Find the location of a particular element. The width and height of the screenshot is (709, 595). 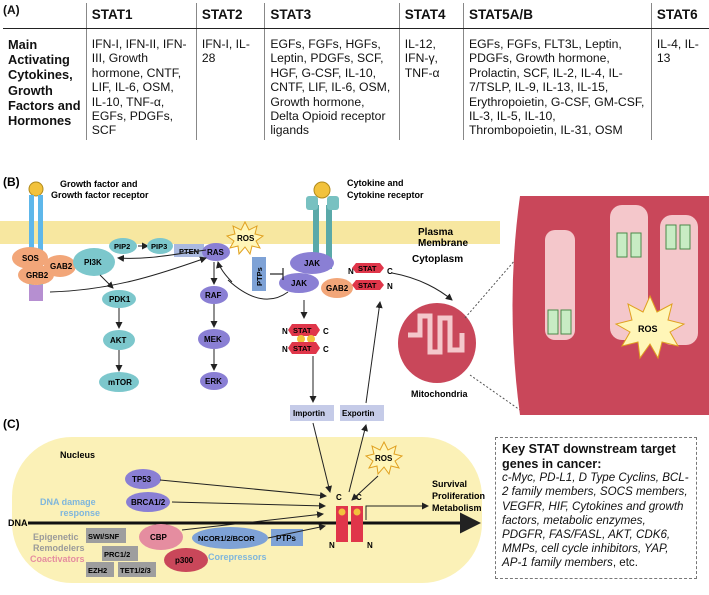

akt-node is located at coordinates (119, 340).